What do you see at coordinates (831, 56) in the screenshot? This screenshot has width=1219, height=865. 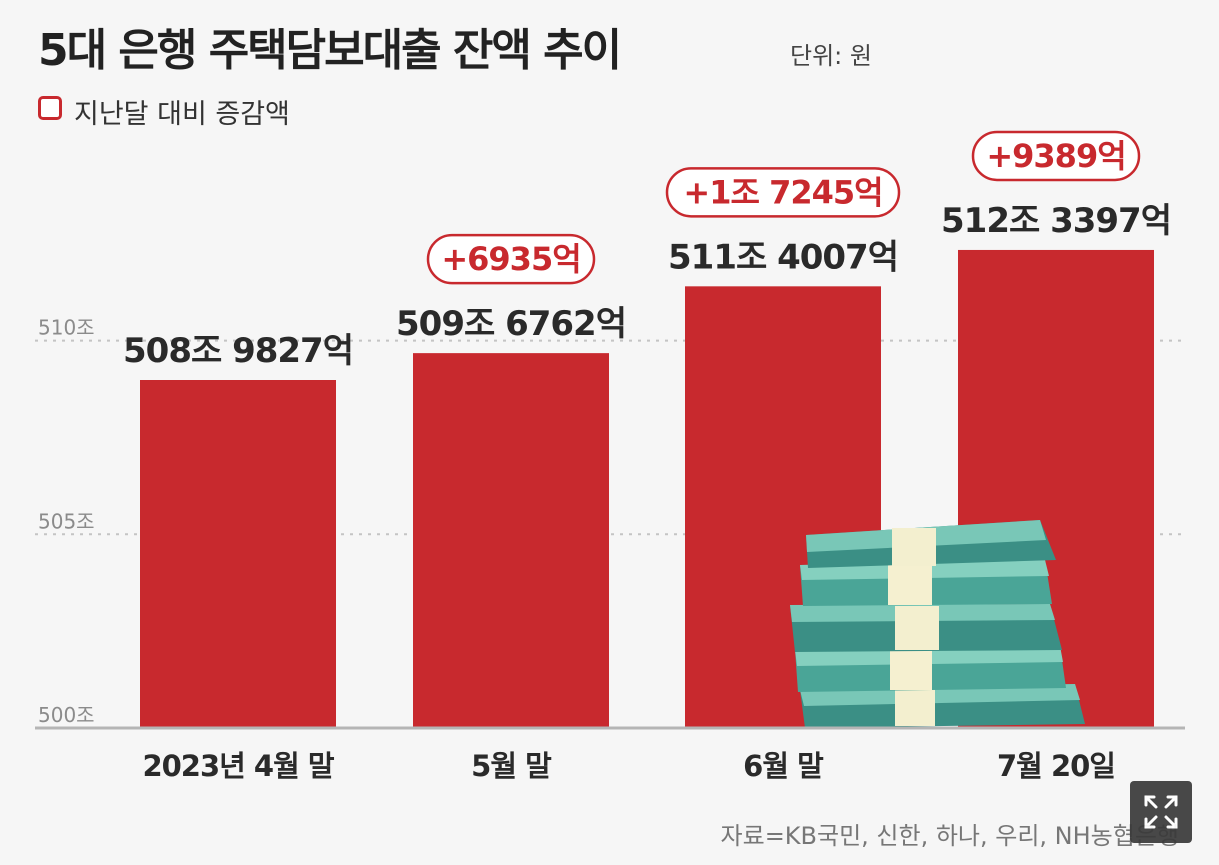 I see `unit-label: 단위: 원` at bounding box center [831, 56].